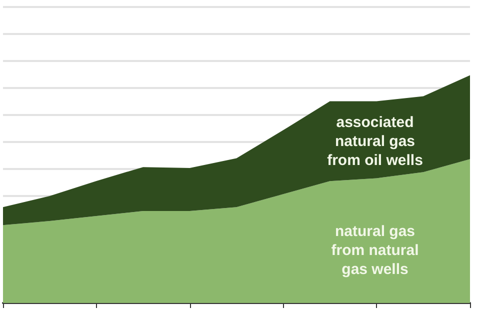  I want to click on series-label: associated natural gas from oil wells, so click(375, 141).